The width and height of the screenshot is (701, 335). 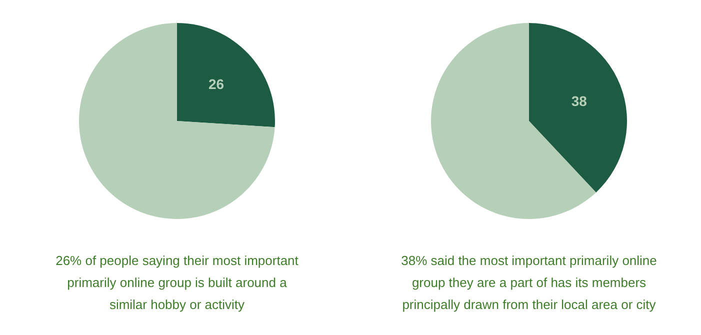 I want to click on text: 38% said the most important primarily online group they are a part of has its members principally drawn from their local area or city, so click(x=529, y=282).